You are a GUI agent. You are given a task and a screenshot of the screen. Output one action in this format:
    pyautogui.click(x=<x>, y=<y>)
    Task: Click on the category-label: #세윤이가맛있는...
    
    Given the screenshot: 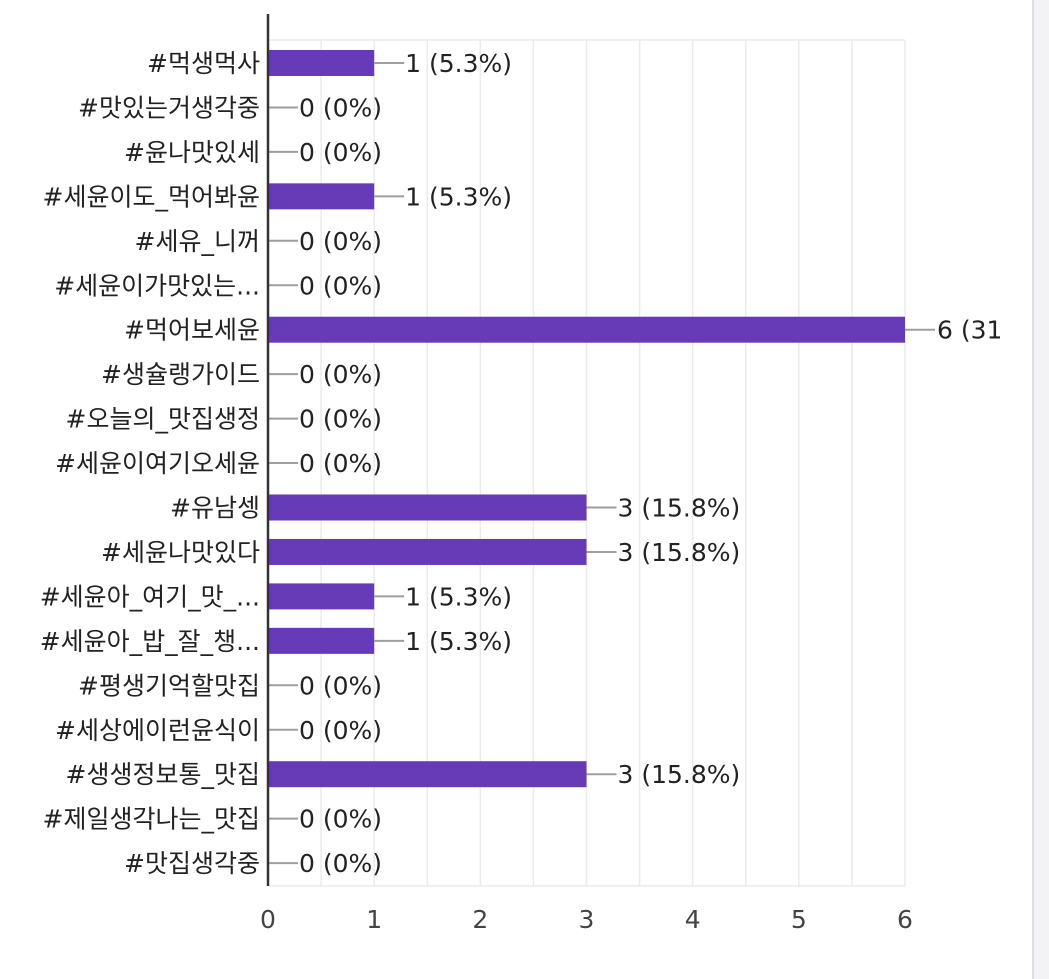 What is the action you would take?
    pyautogui.click(x=157, y=285)
    